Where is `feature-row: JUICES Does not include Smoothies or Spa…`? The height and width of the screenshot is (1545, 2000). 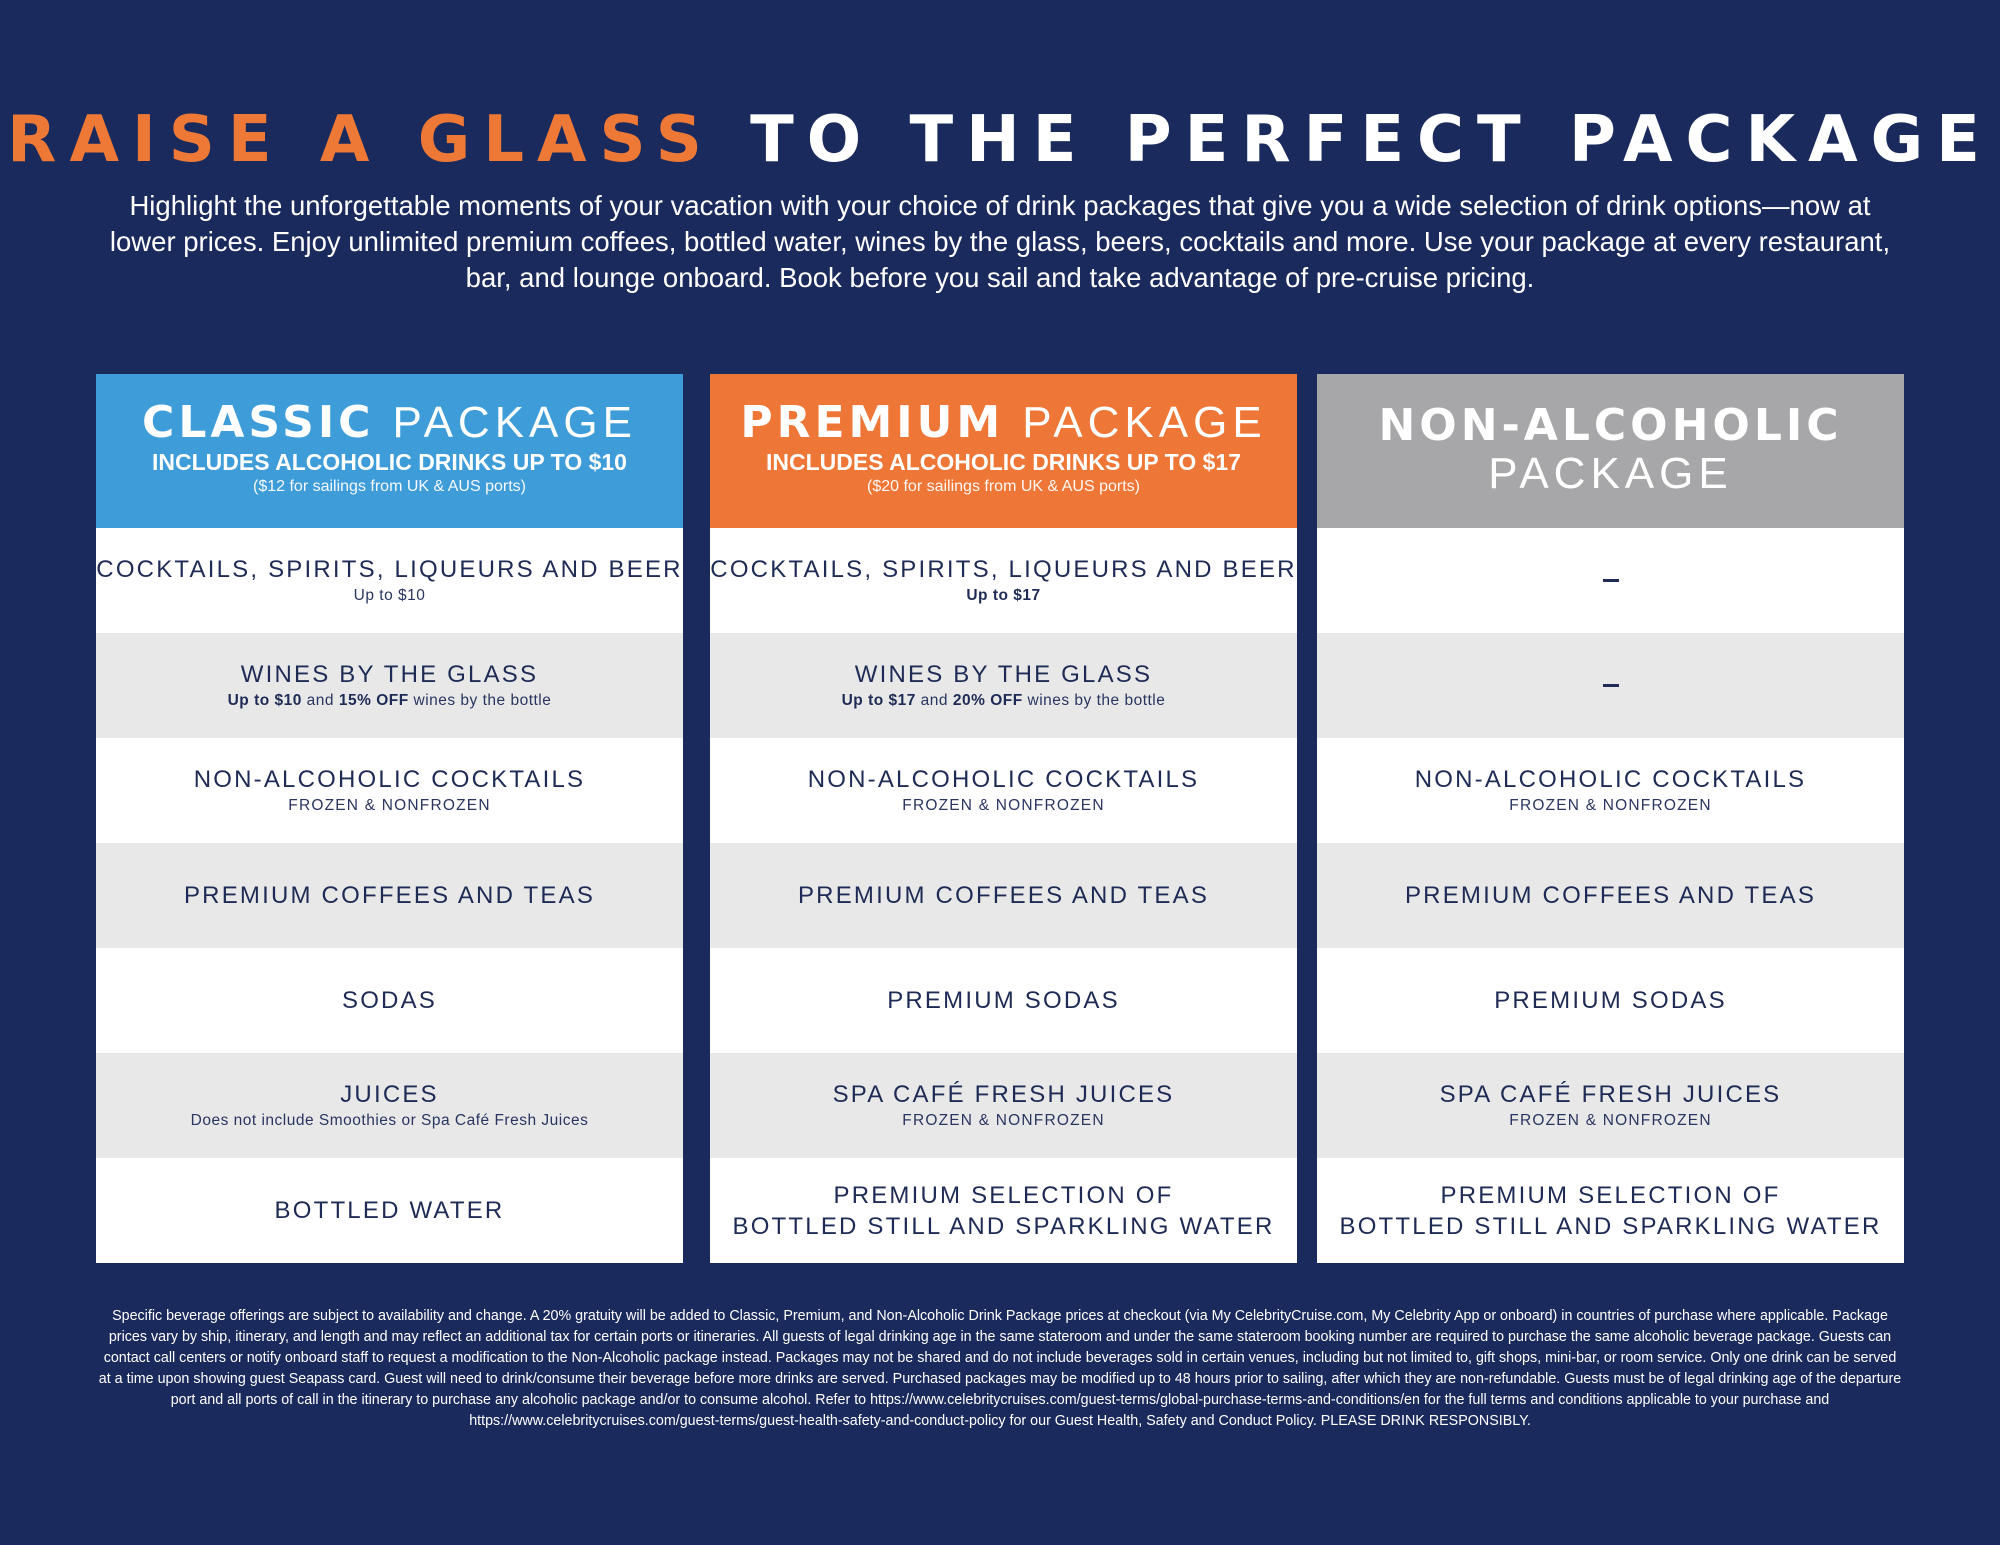 feature-row: JUICES Does not include Smoothies or Spa… is located at coordinates (389, 1105).